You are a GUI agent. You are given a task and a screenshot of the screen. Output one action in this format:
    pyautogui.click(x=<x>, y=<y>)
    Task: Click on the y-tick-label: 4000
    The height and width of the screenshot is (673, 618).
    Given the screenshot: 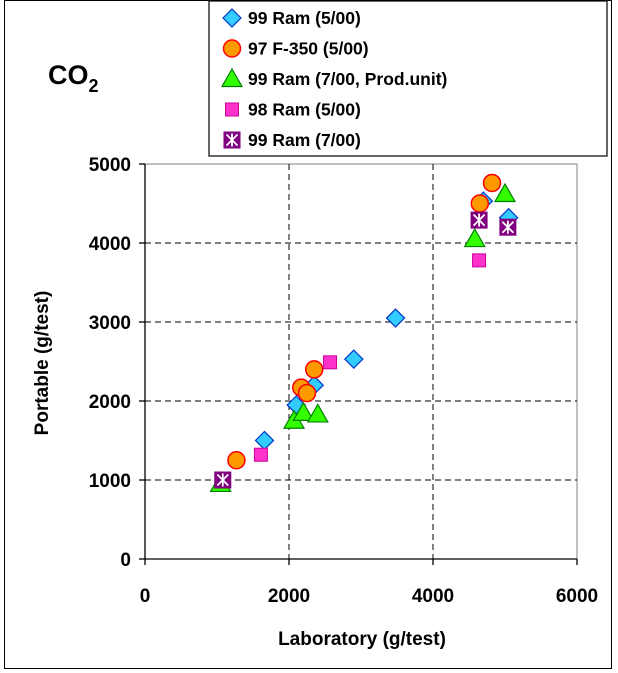 What is the action you would take?
    pyautogui.click(x=110, y=244)
    